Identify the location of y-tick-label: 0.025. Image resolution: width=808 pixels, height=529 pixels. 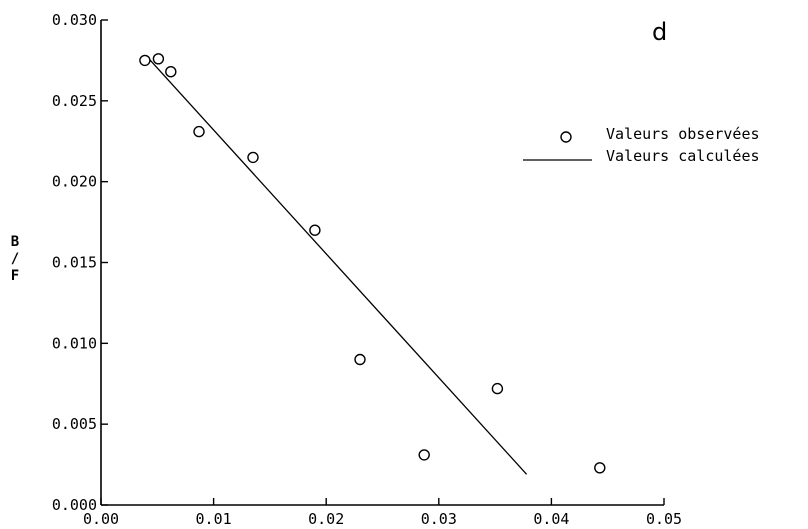
(74, 101).